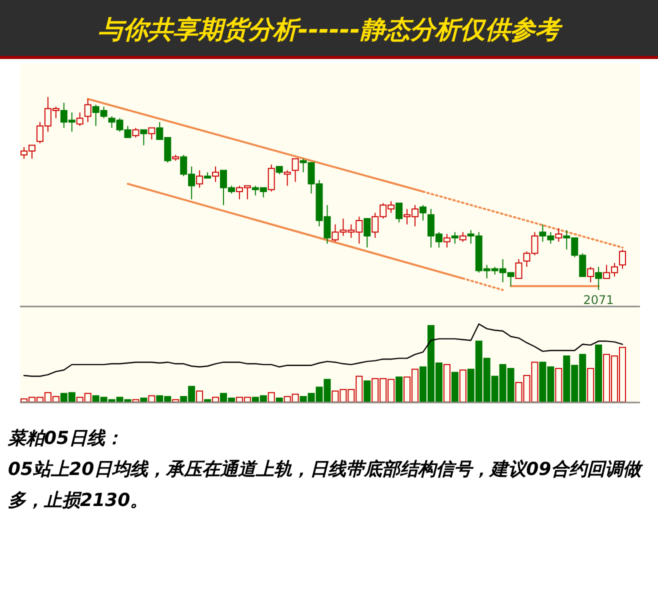  I want to click on text: 菜粕05日线：, so click(66, 439).